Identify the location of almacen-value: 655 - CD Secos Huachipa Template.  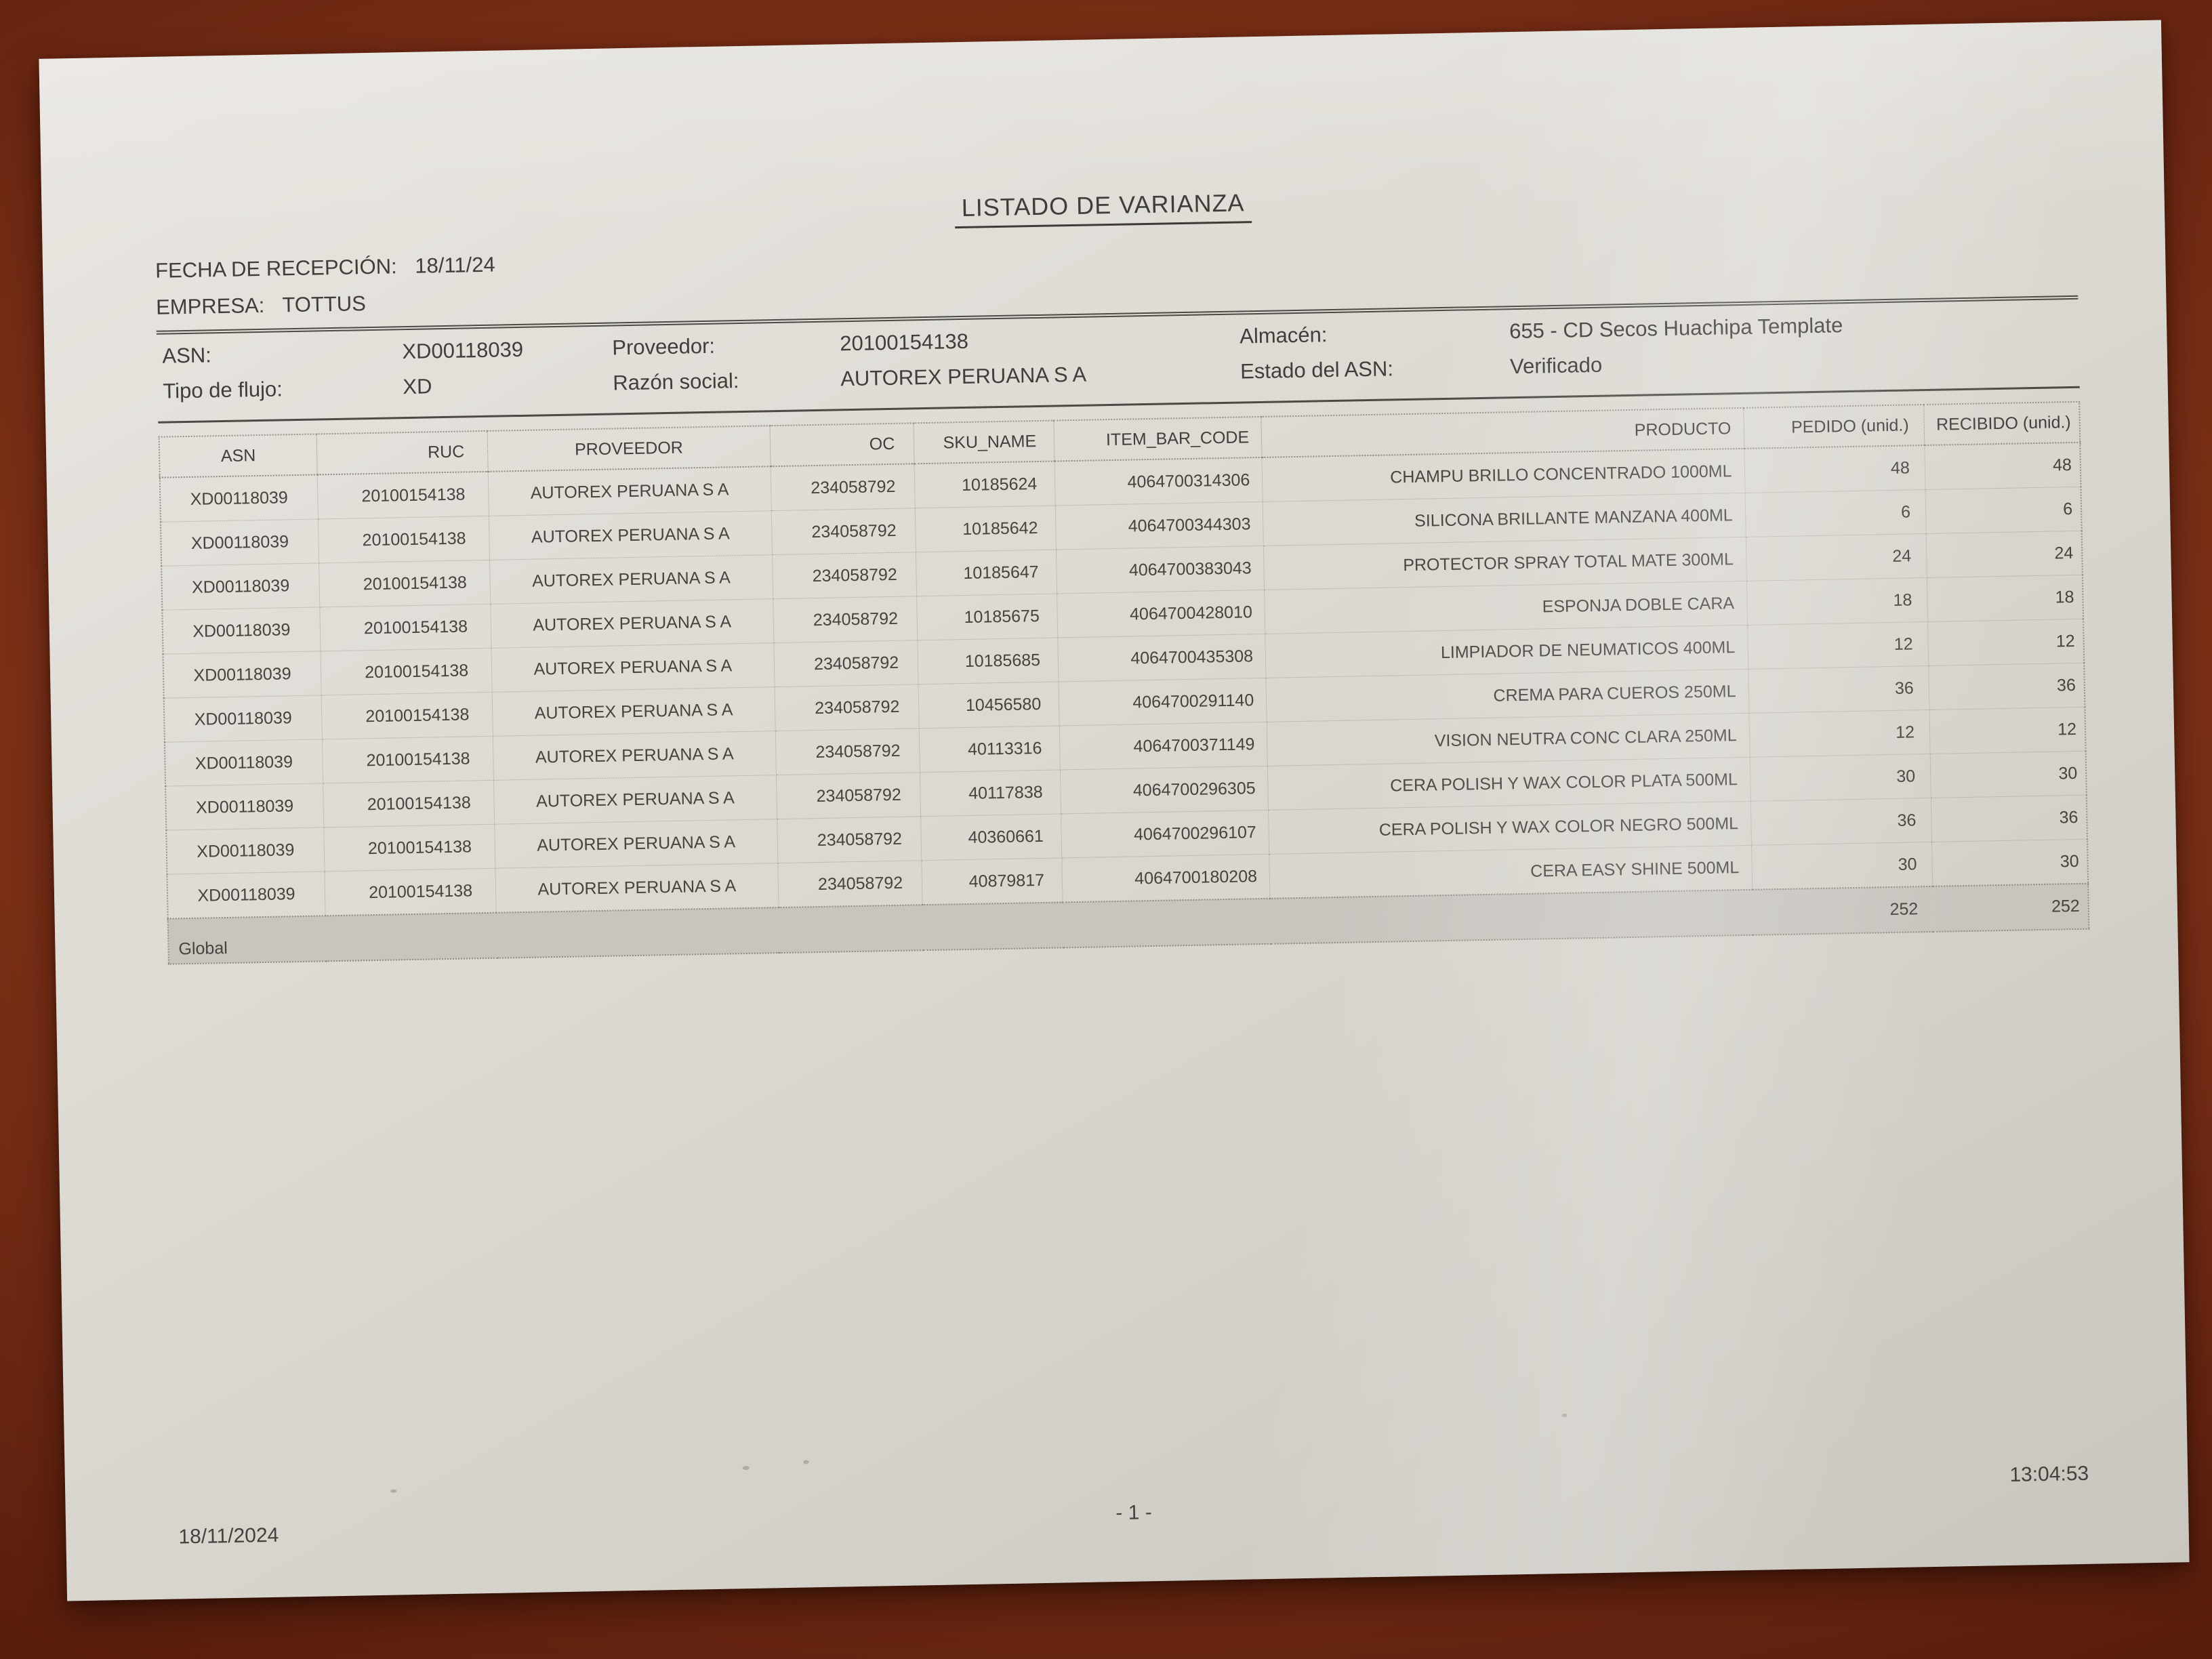
(1676, 328).